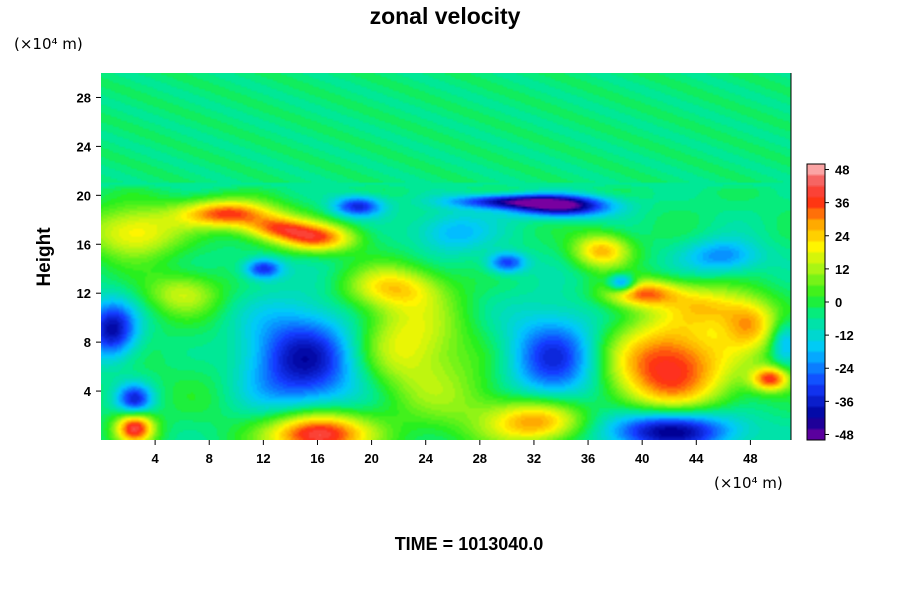 Image resolution: width=900 pixels, height=600 pixels. What do you see at coordinates (748, 483) in the screenshot?
I see `x-unit-label: (×10⁴ m)` at bounding box center [748, 483].